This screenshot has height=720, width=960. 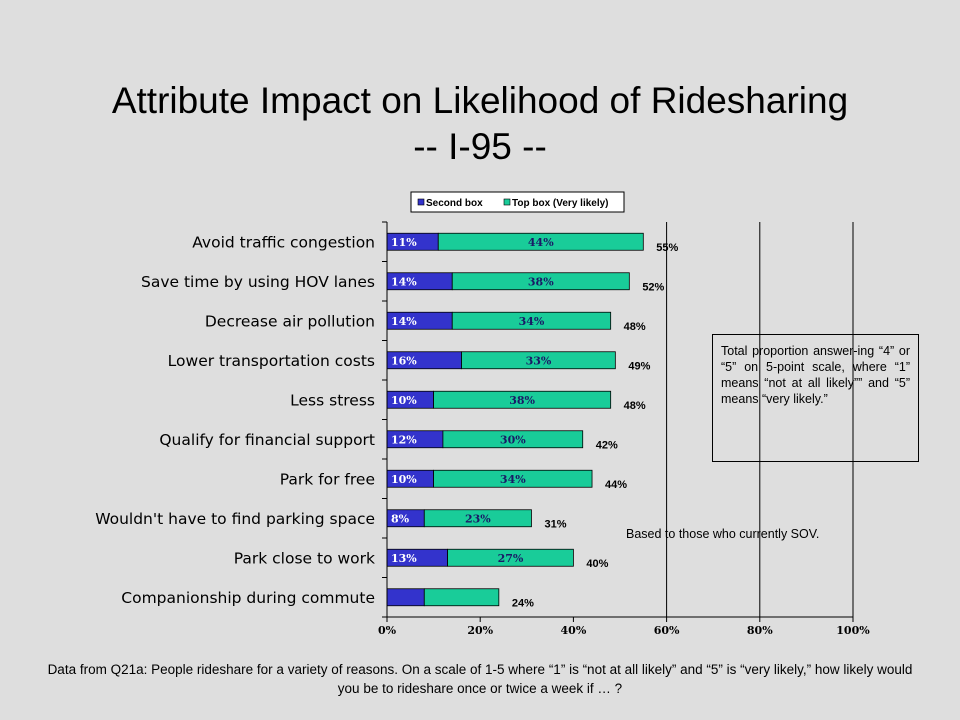 I want to click on legend-swatch-second-box, so click(x=421, y=202).